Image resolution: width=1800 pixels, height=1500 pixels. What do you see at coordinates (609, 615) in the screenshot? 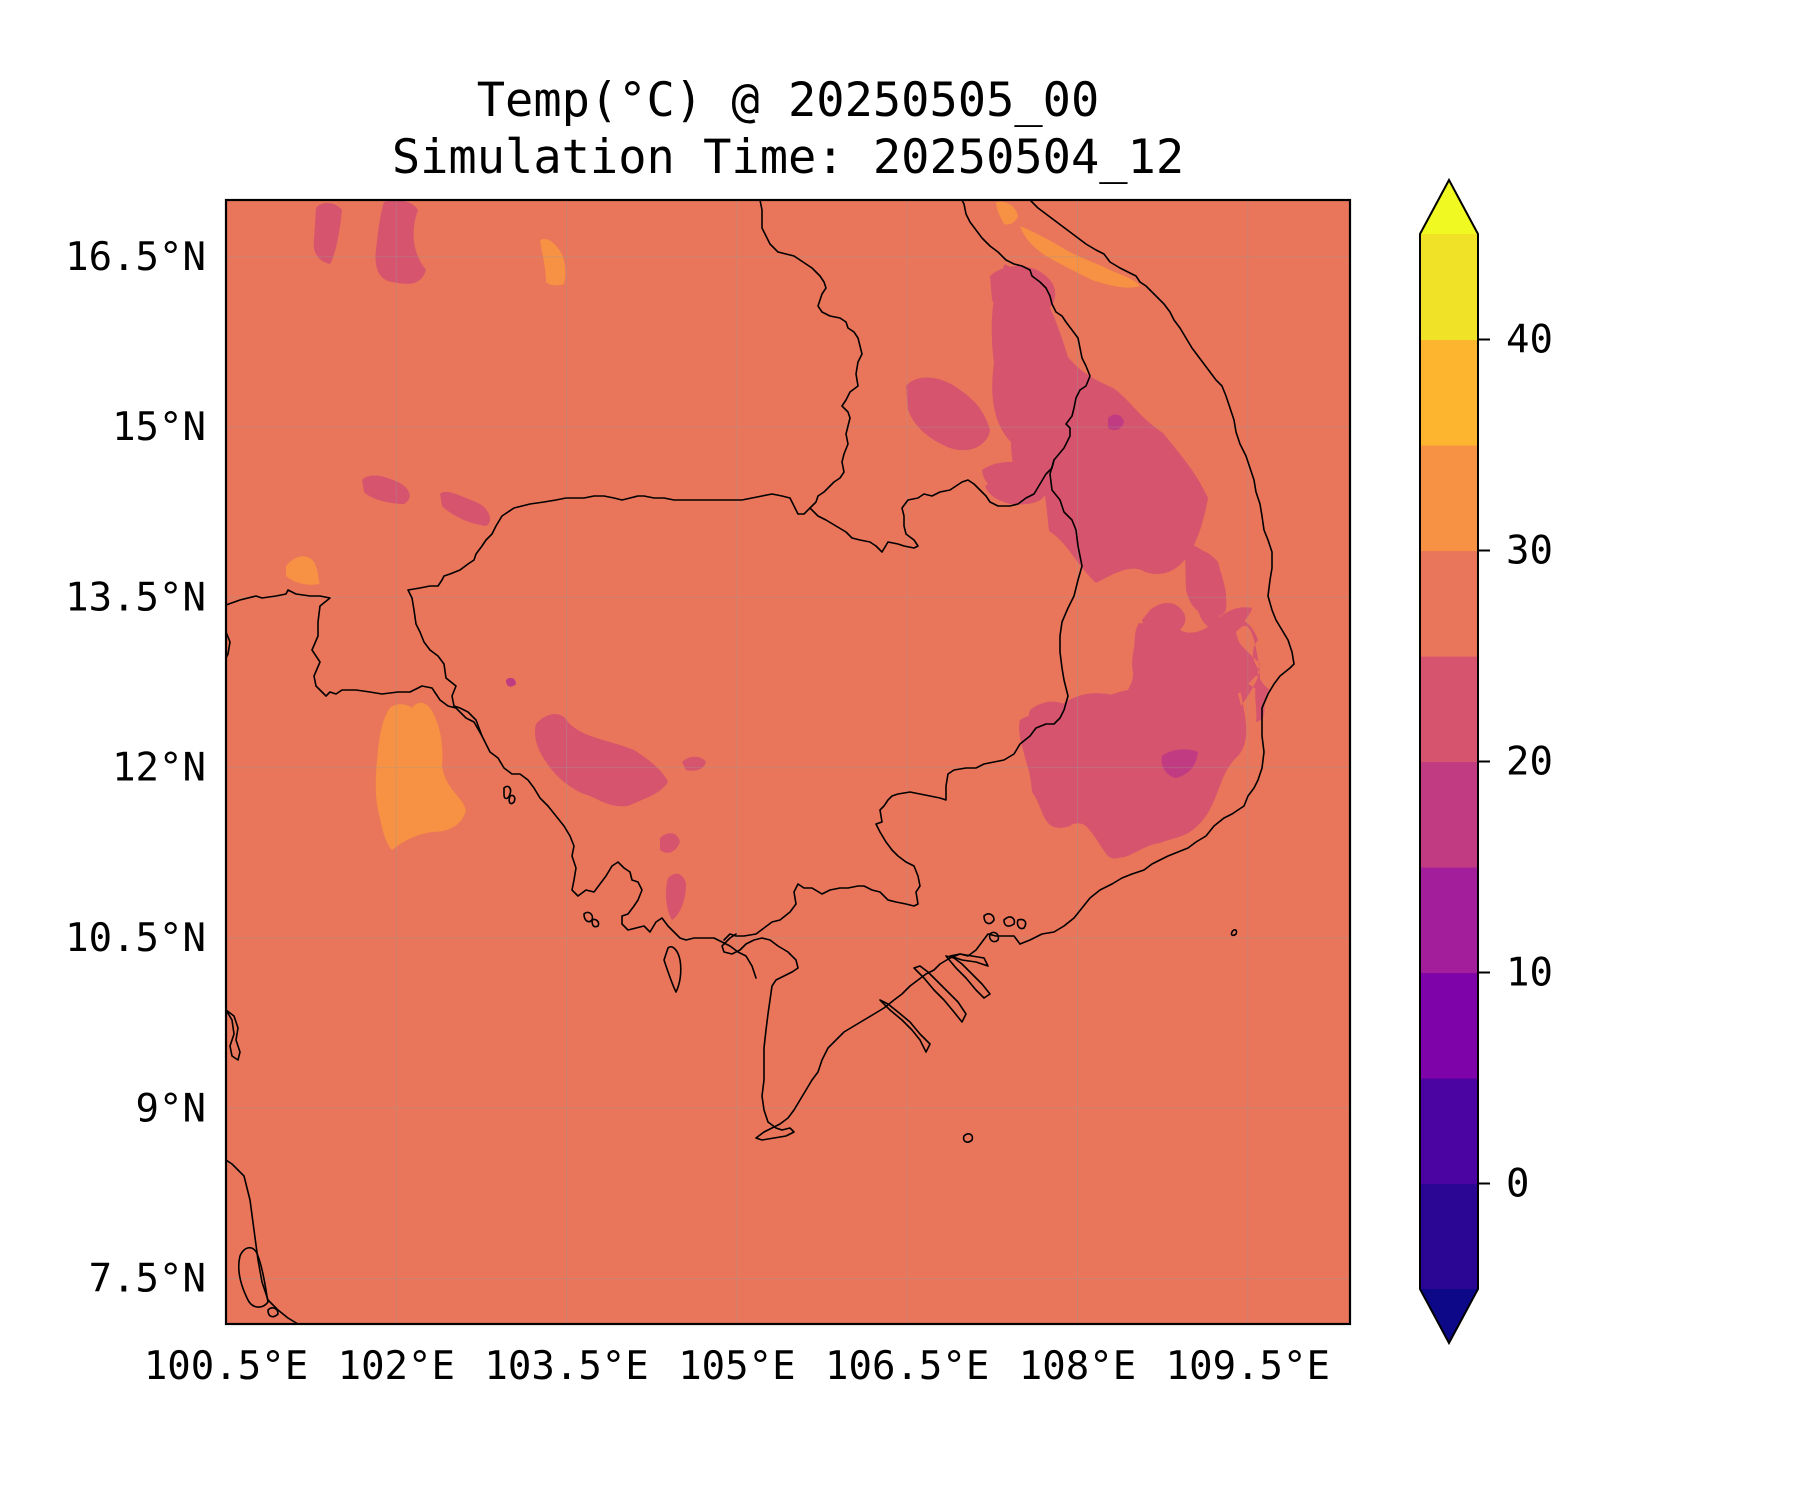
I see `cambodia-thailand-north-border` at bounding box center [609, 615].